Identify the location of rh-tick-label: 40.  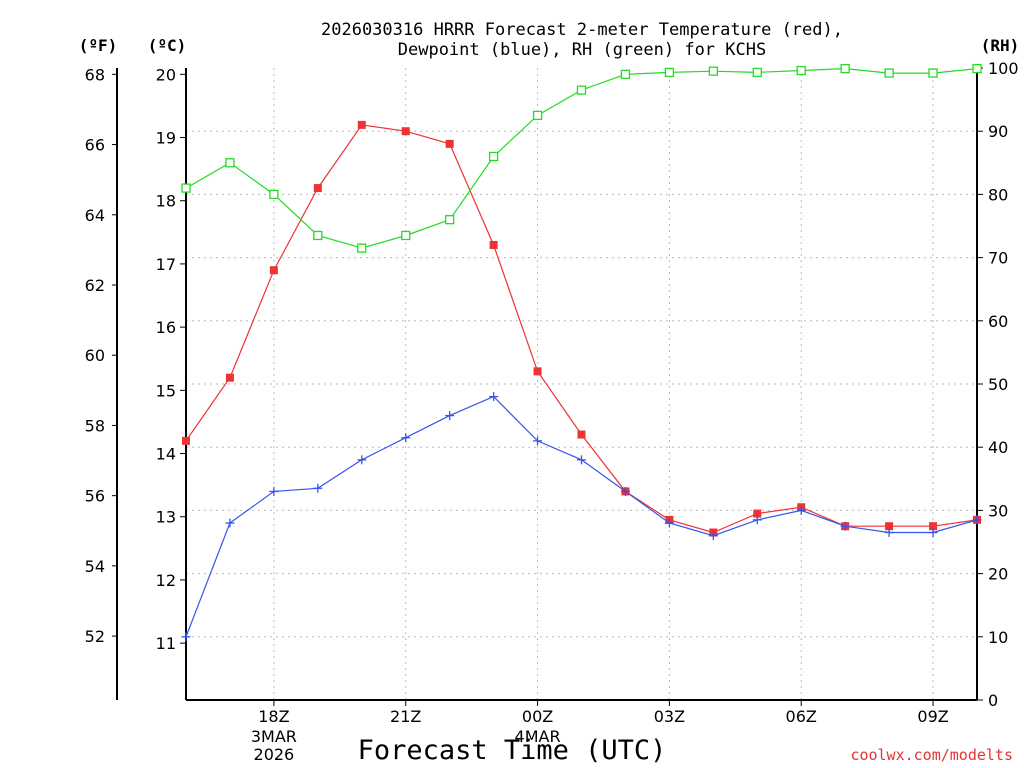
(998, 447).